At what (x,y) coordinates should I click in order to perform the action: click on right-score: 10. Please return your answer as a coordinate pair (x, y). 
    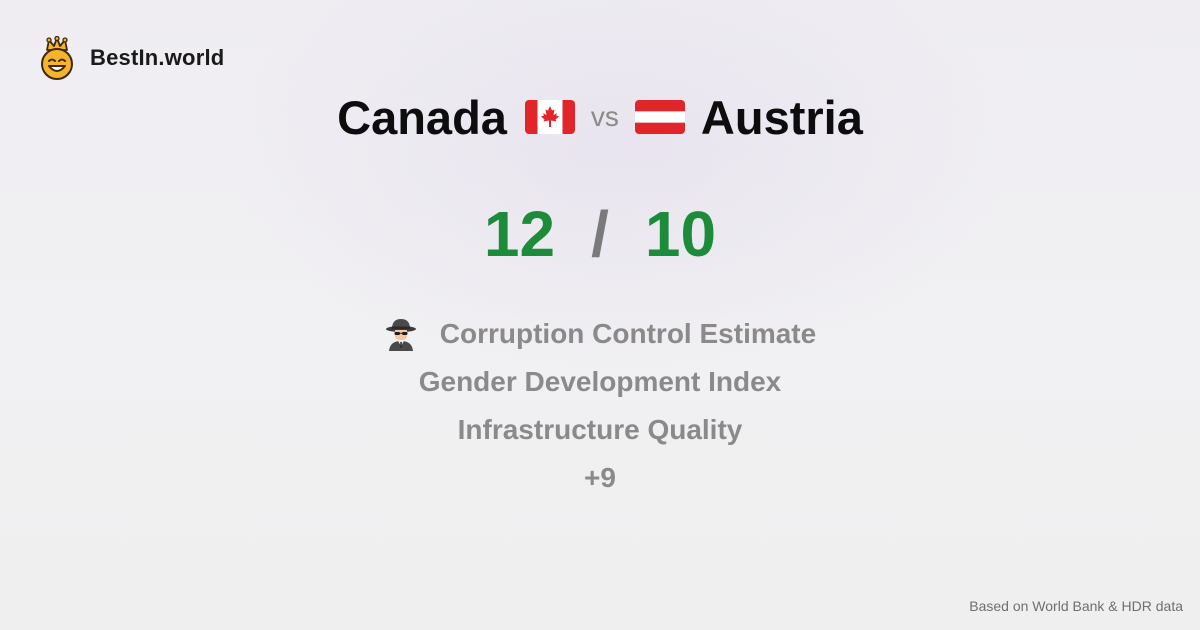
    Looking at the image, I should click on (680, 234).